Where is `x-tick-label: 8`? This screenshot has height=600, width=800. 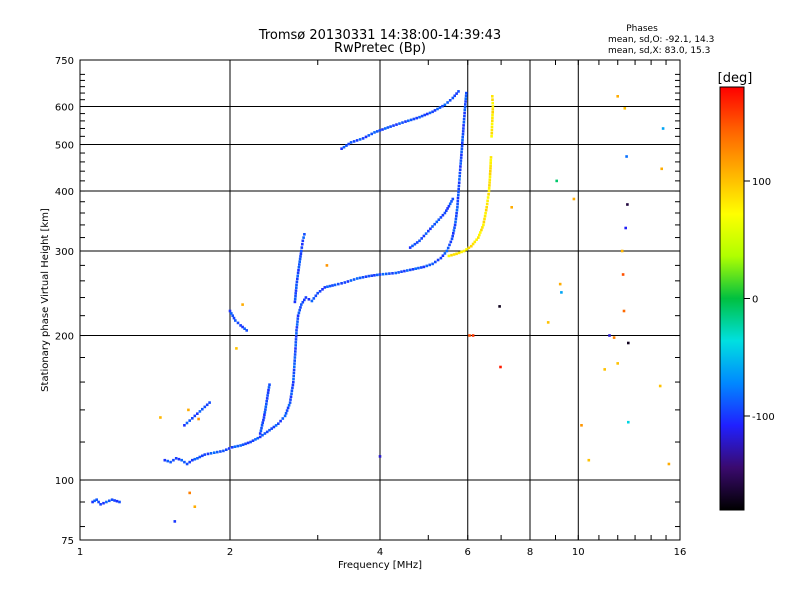 x-tick-label: 8 is located at coordinates (530, 552).